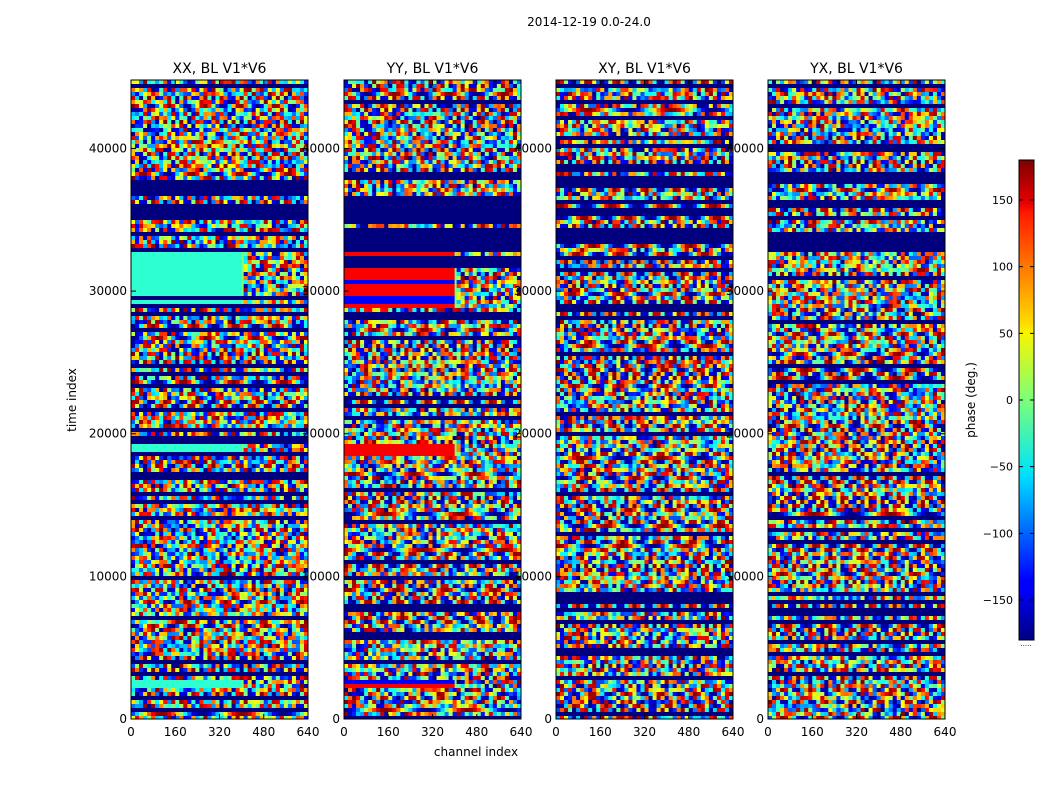 The image size is (1050, 800). What do you see at coordinates (72, 400) in the screenshot?
I see `y-axis-label: time index` at bounding box center [72, 400].